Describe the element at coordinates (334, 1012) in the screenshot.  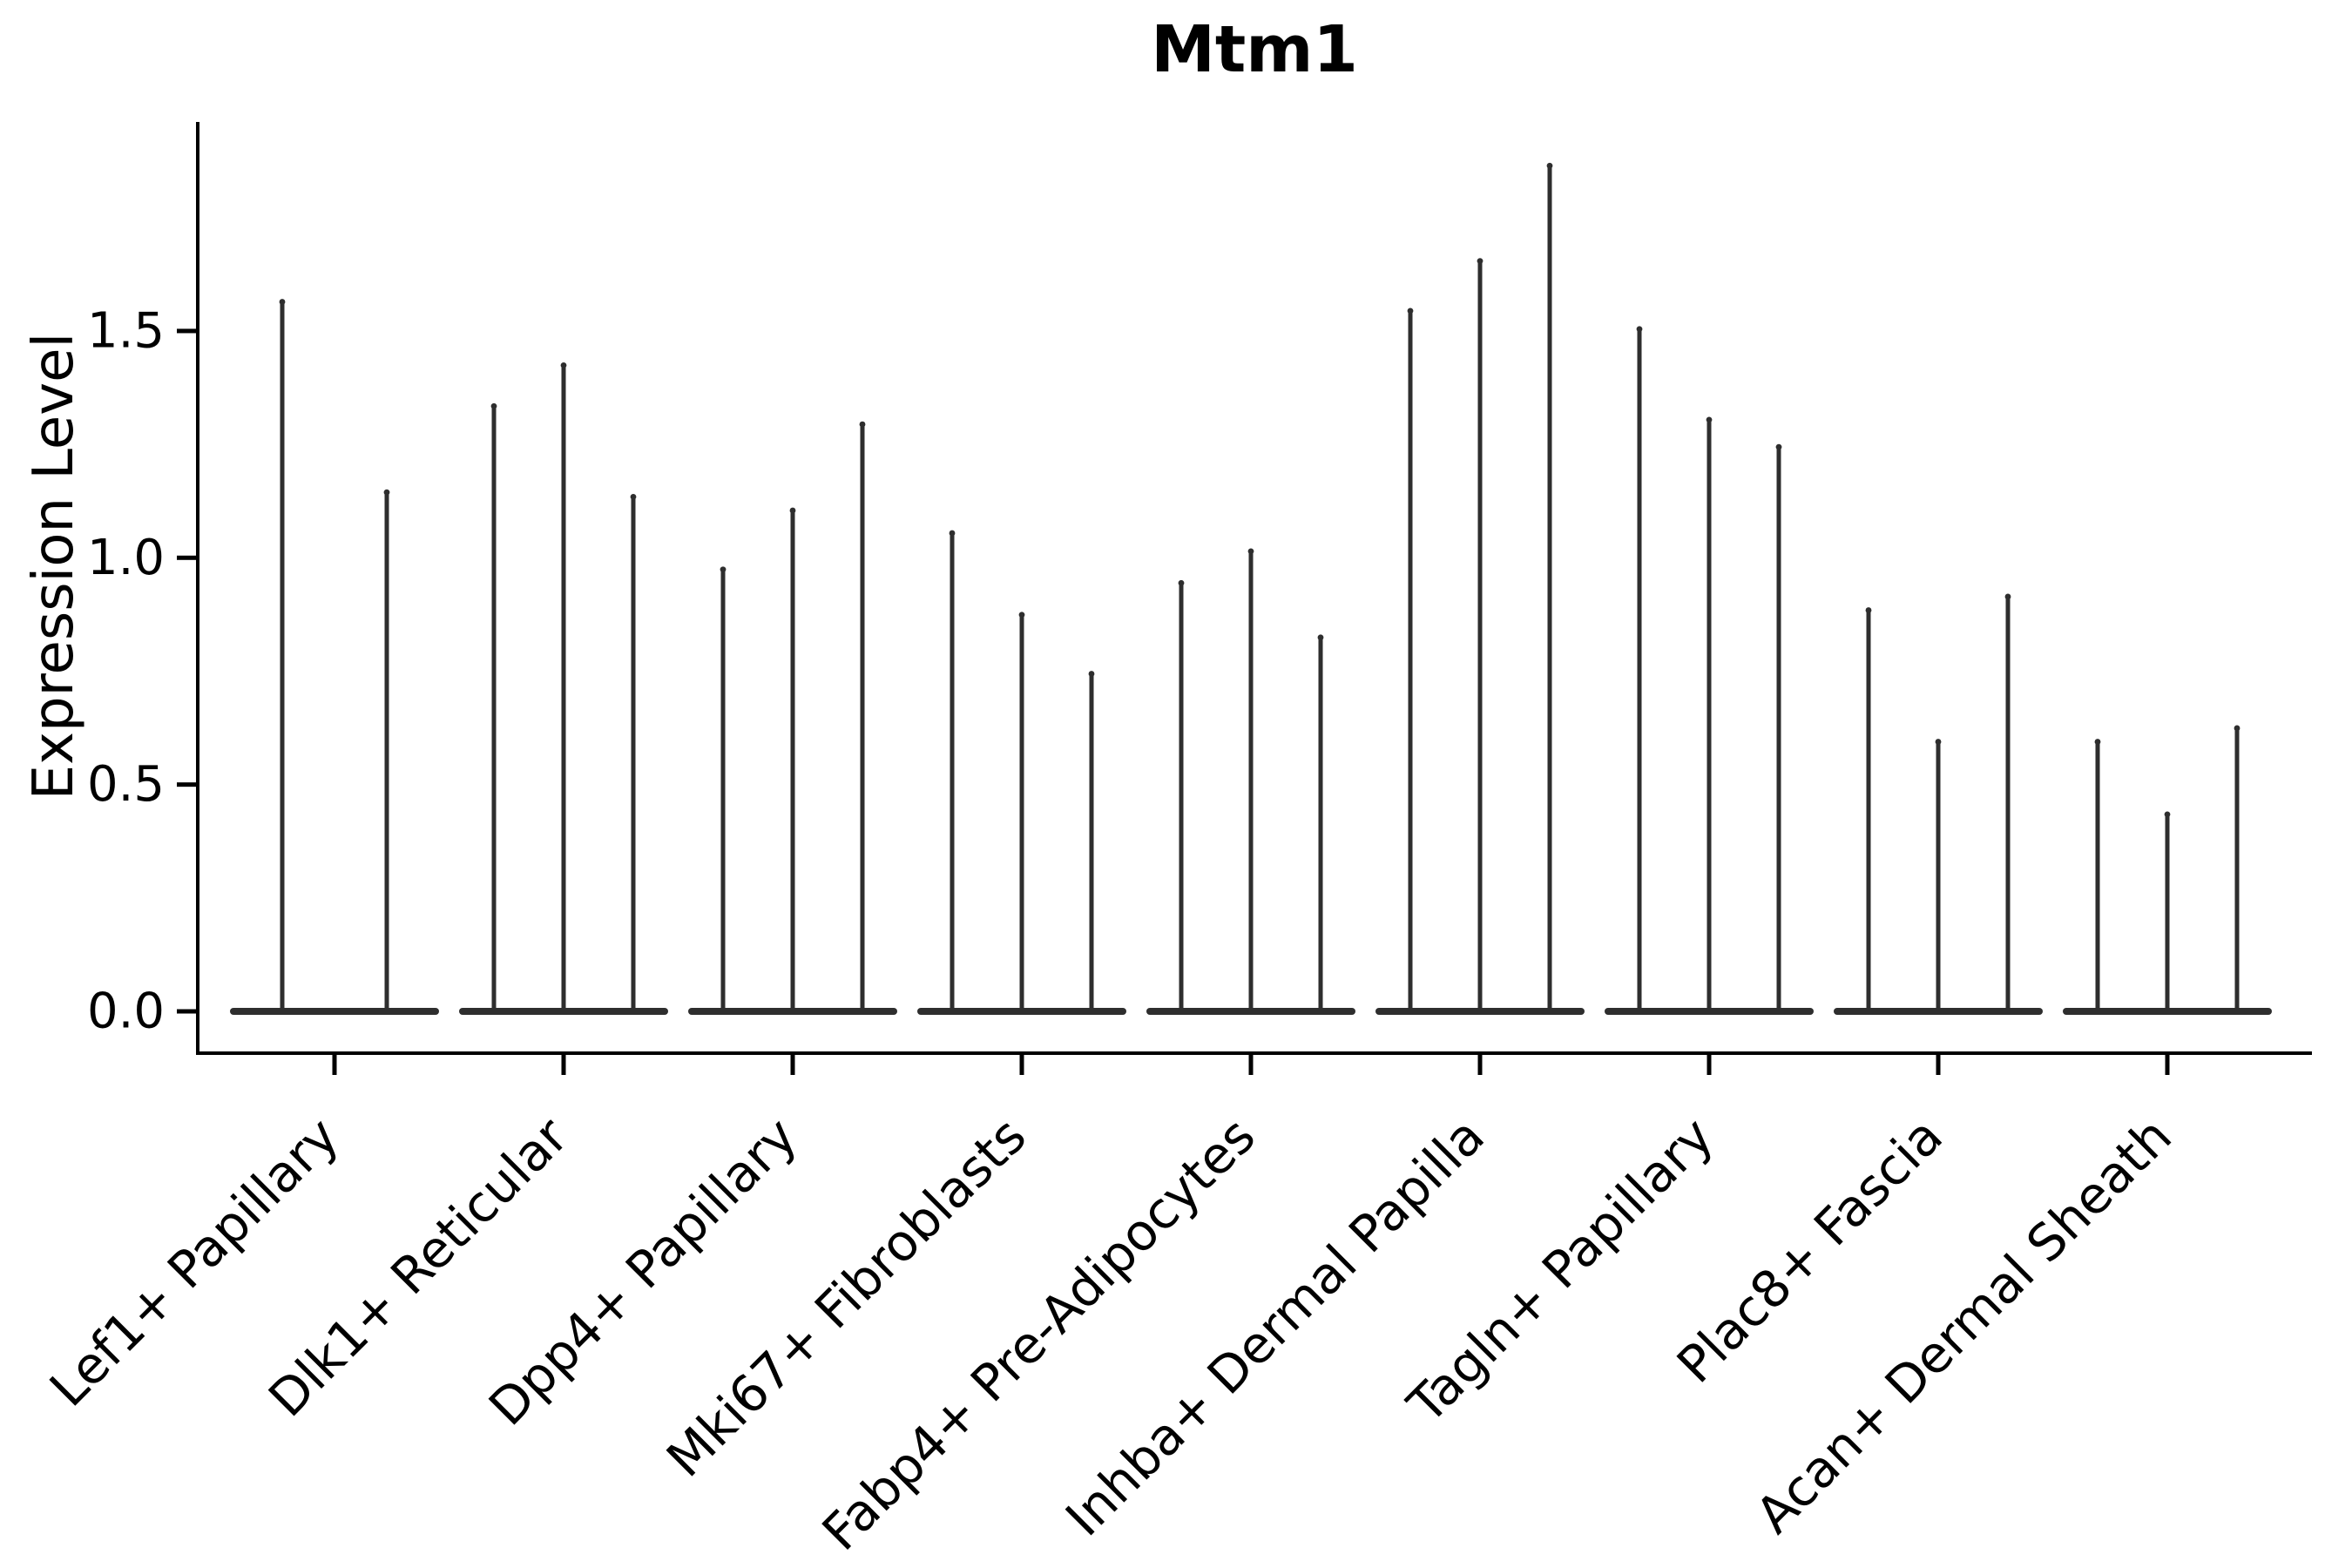
I see `violin-base` at that location.